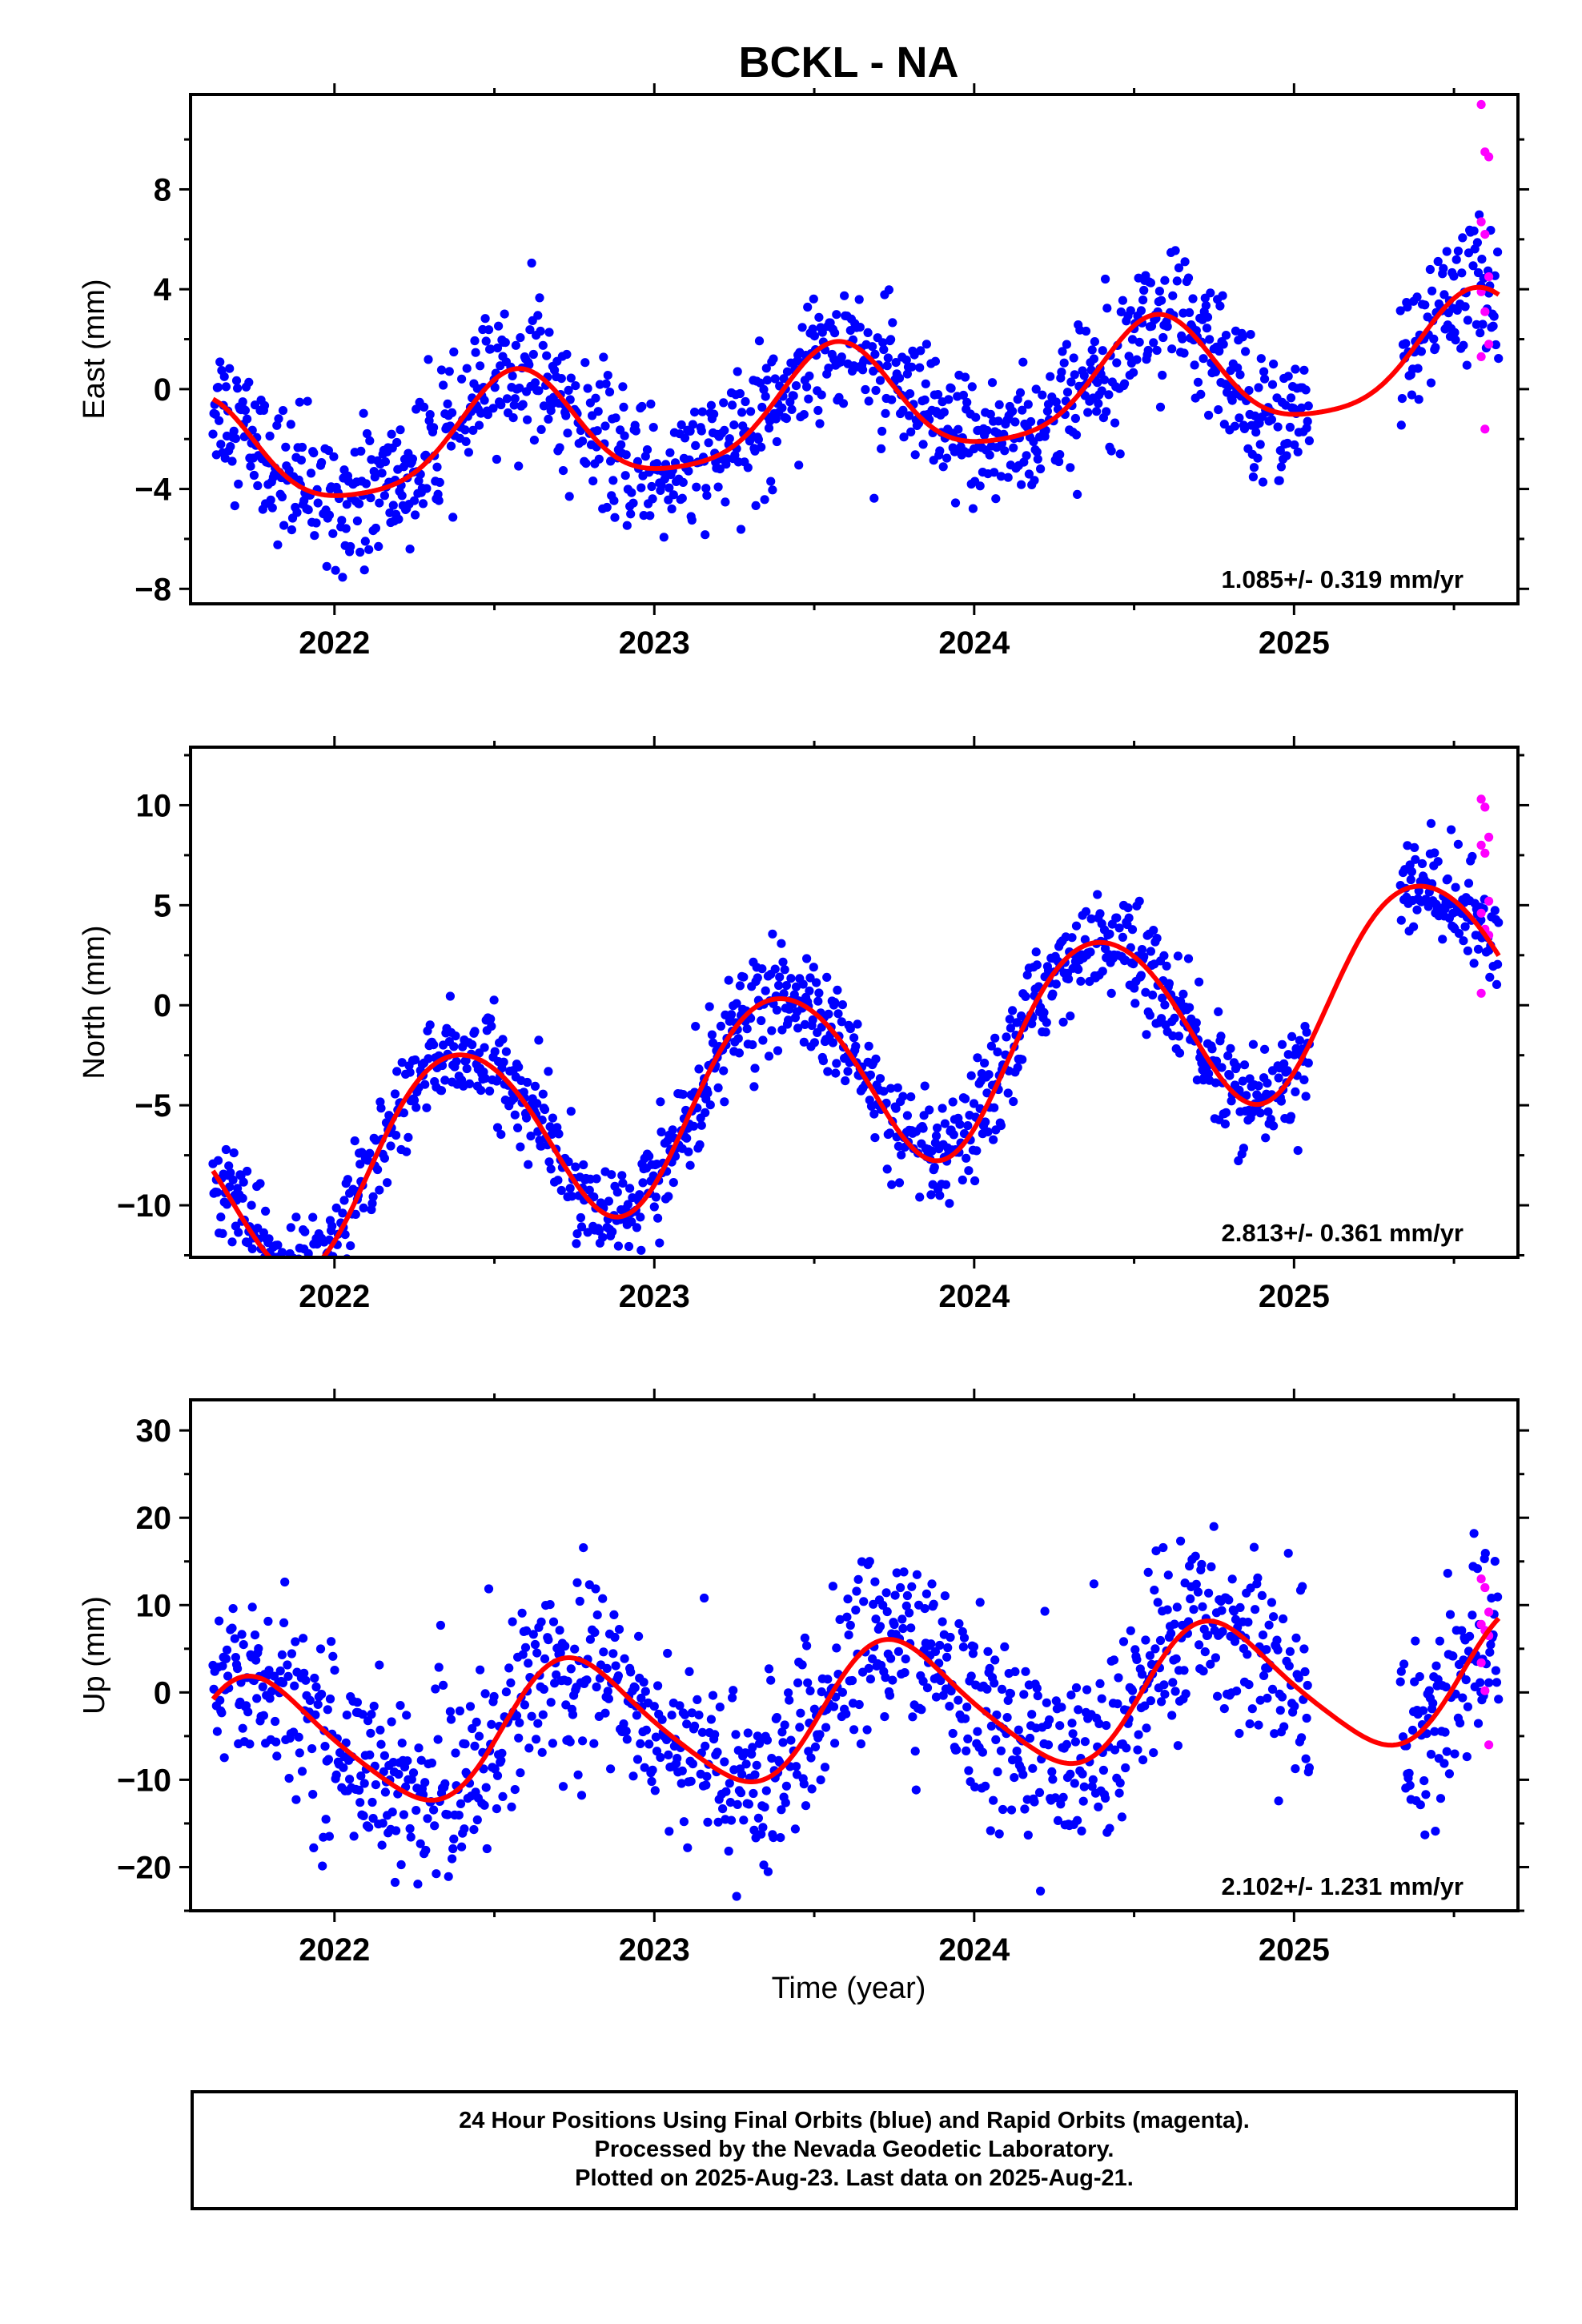 The width and height of the screenshot is (1582, 2324). I want to click on east-y-tick-label: 4, so click(163, 290).